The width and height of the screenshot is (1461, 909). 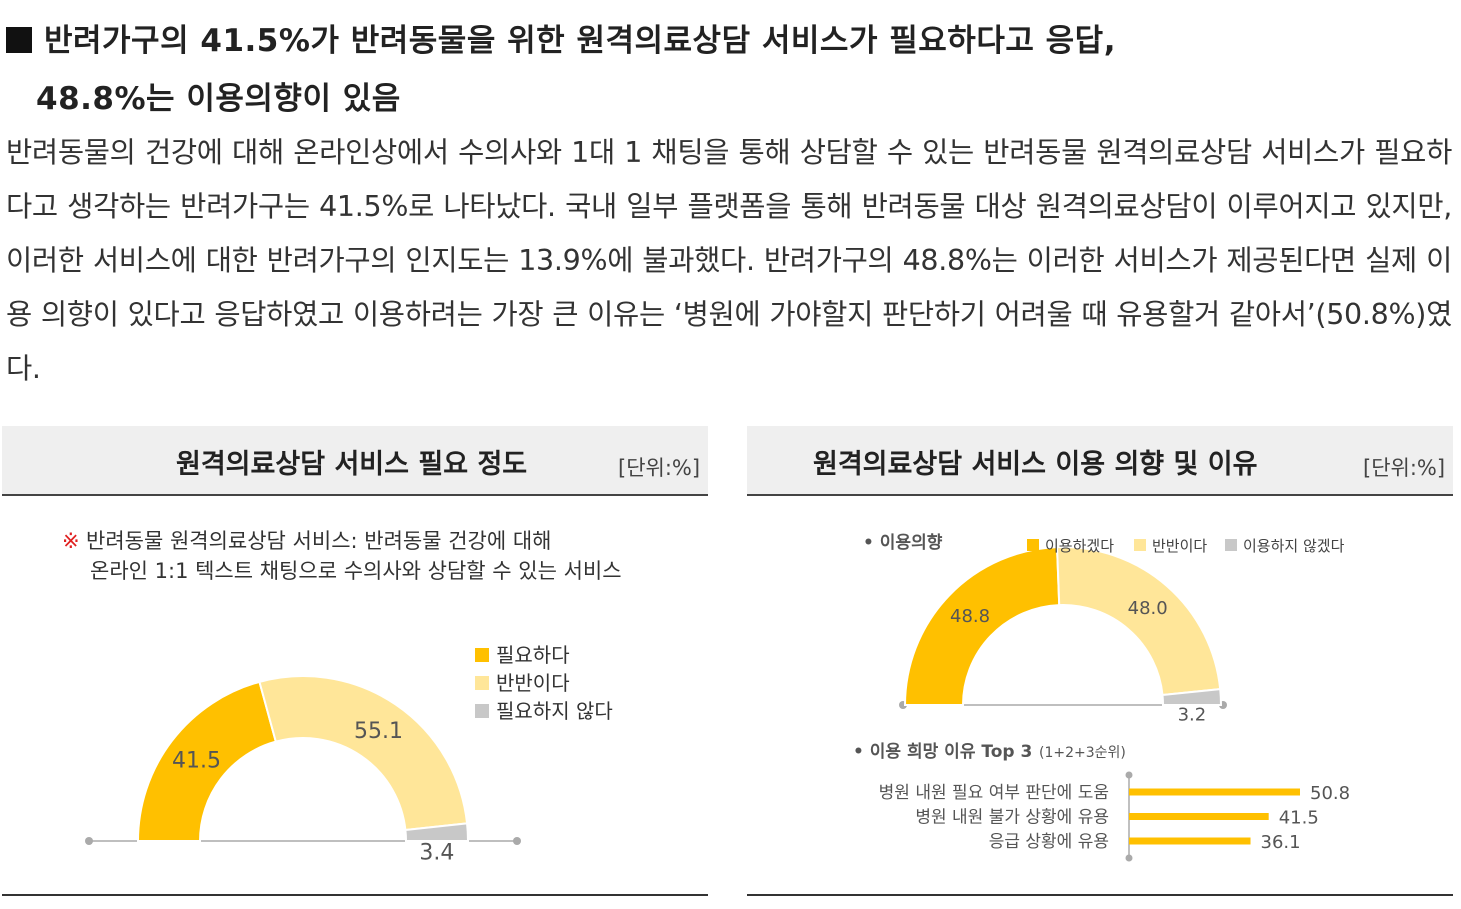 What do you see at coordinates (1192, 714) in the screenshot?
I see `slice-value-label: 3.2` at bounding box center [1192, 714].